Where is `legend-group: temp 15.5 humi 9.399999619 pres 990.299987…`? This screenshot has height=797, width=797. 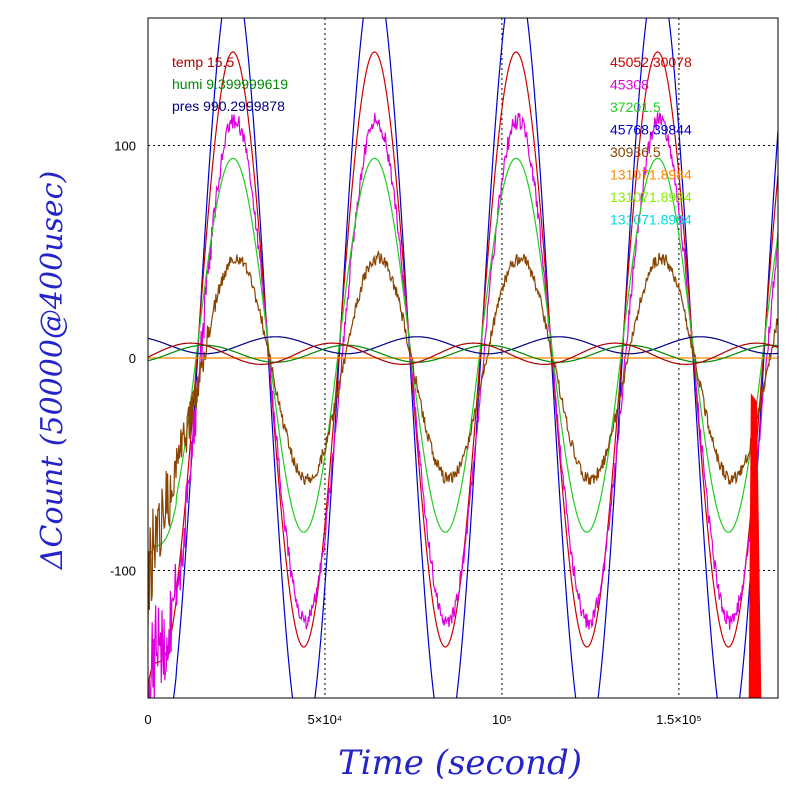
legend-group: temp 15.5 humi 9.399999619 pres 990.299987… is located at coordinates (432, 141).